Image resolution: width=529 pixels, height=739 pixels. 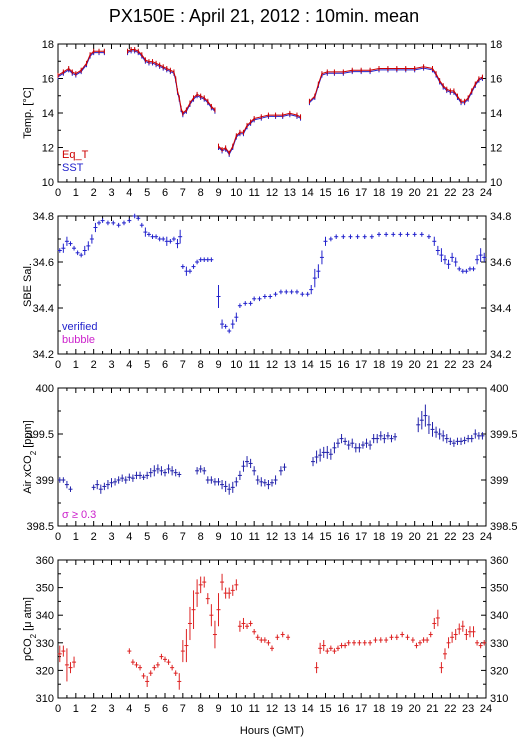 I want to click on x-tick-label: 14, so click(x=308, y=709).